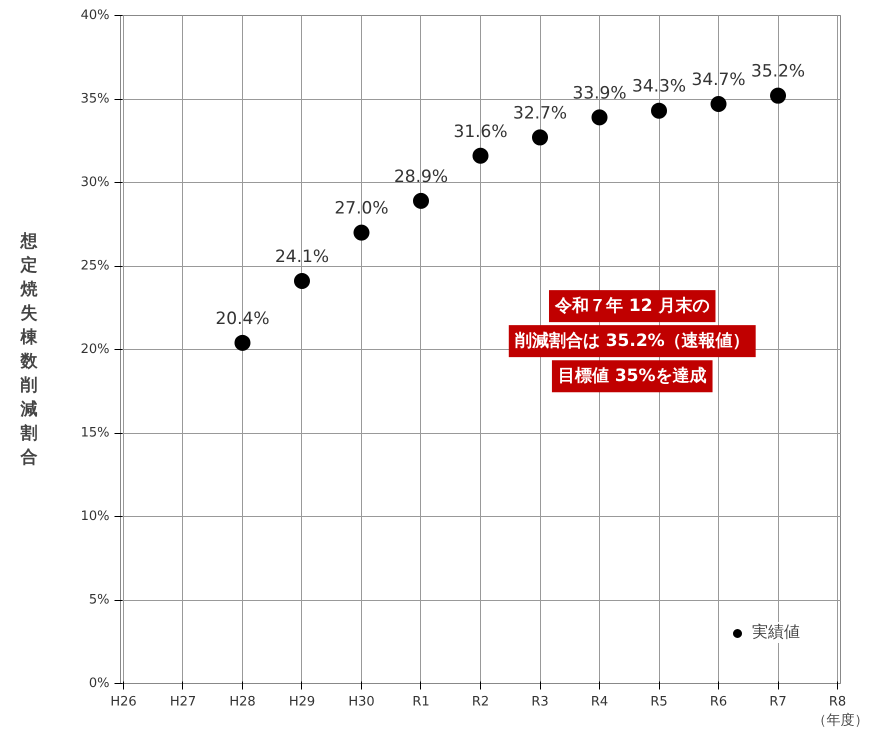 The image size is (890, 733). What do you see at coordinates (840, 720) in the screenshot?
I see `x-axis-title: （年度）` at bounding box center [840, 720].